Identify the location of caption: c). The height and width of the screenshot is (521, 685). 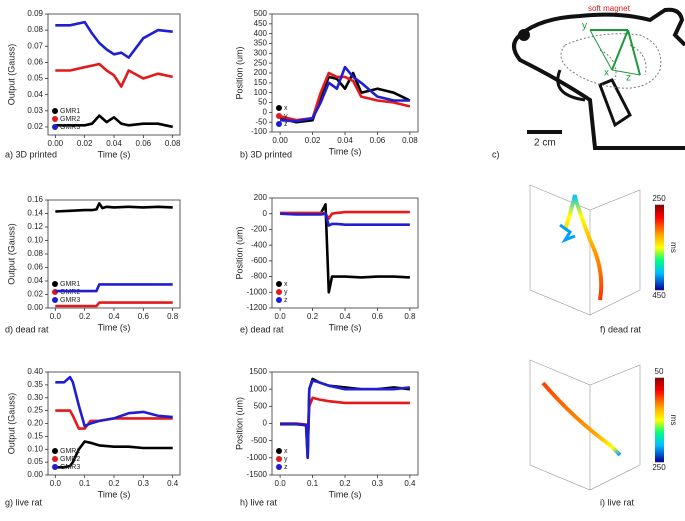
(496, 154).